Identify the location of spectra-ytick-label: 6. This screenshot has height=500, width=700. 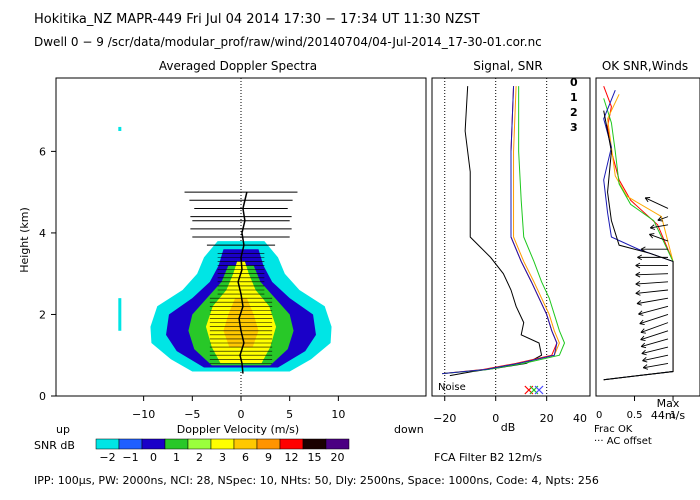
(42, 151).